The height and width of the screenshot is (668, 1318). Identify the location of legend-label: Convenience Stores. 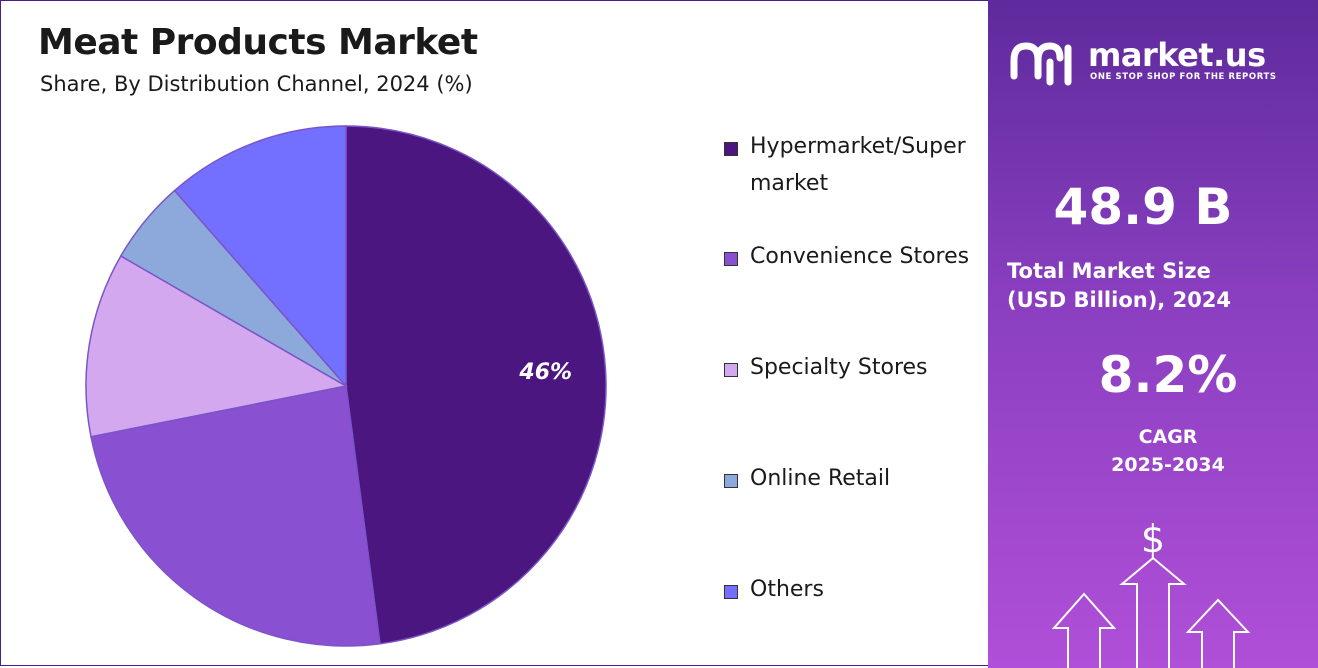
(860, 256).